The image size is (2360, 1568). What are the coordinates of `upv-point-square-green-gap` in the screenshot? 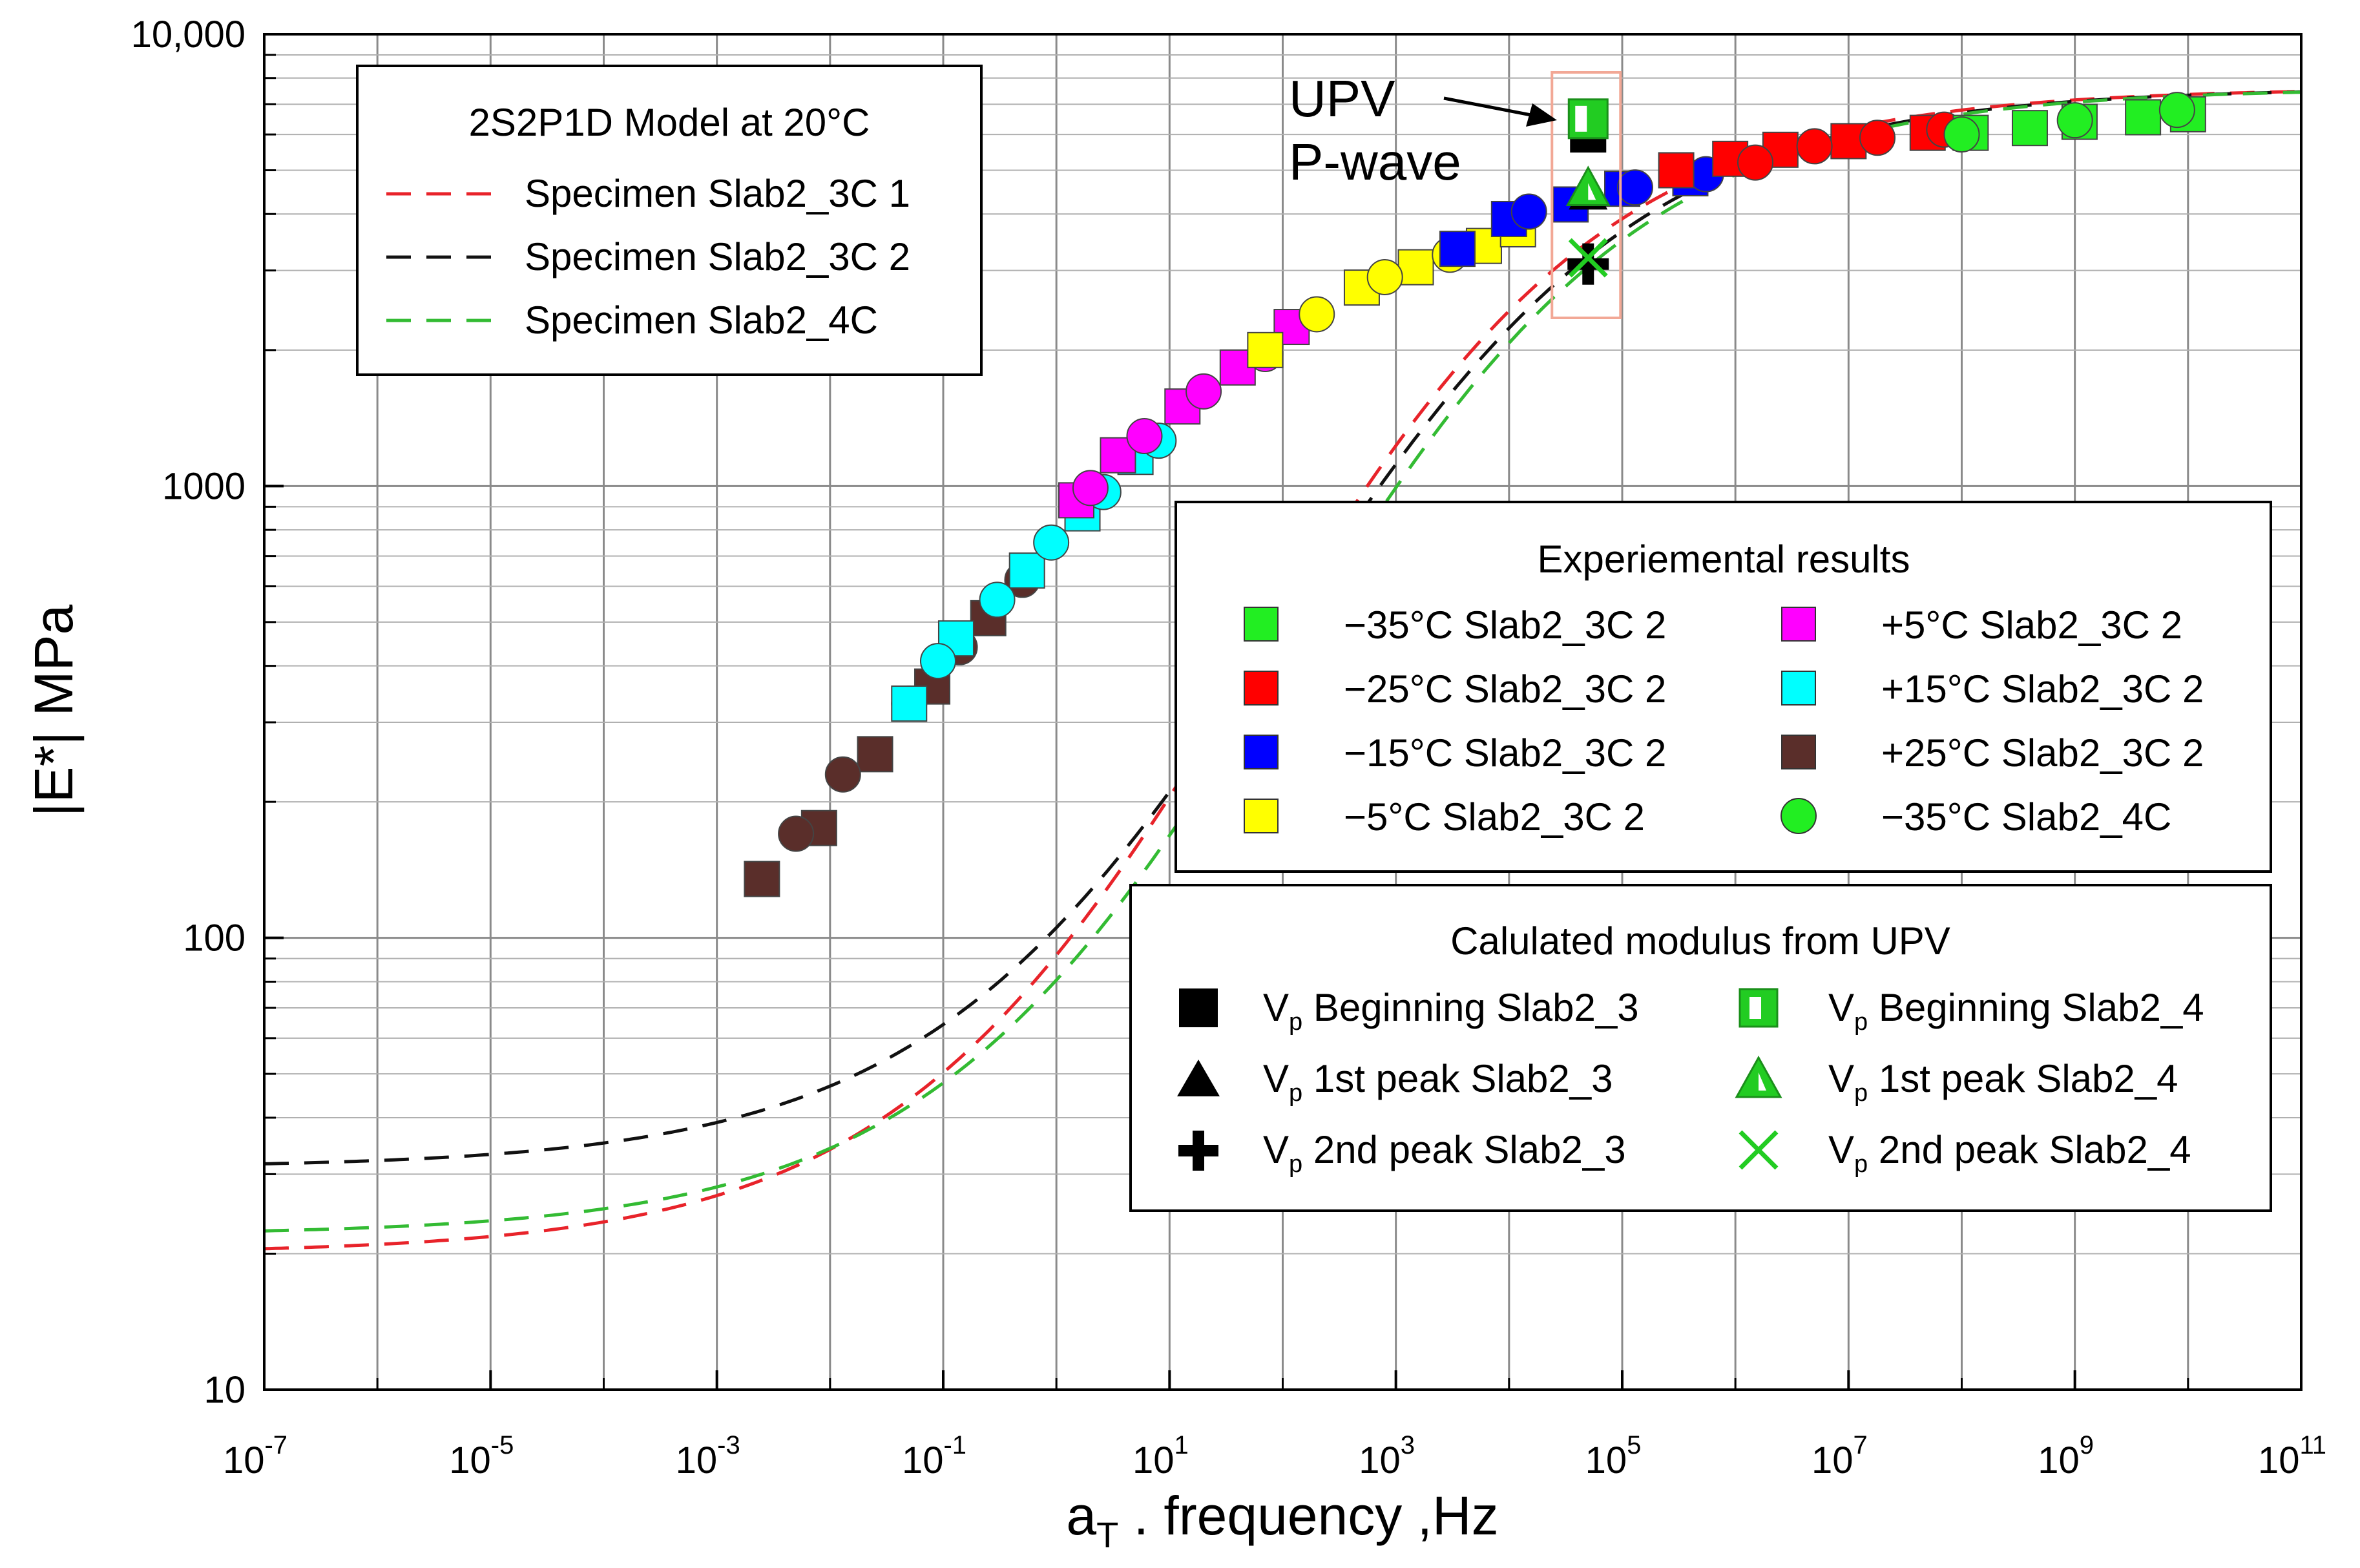 It's located at (1581, 118).